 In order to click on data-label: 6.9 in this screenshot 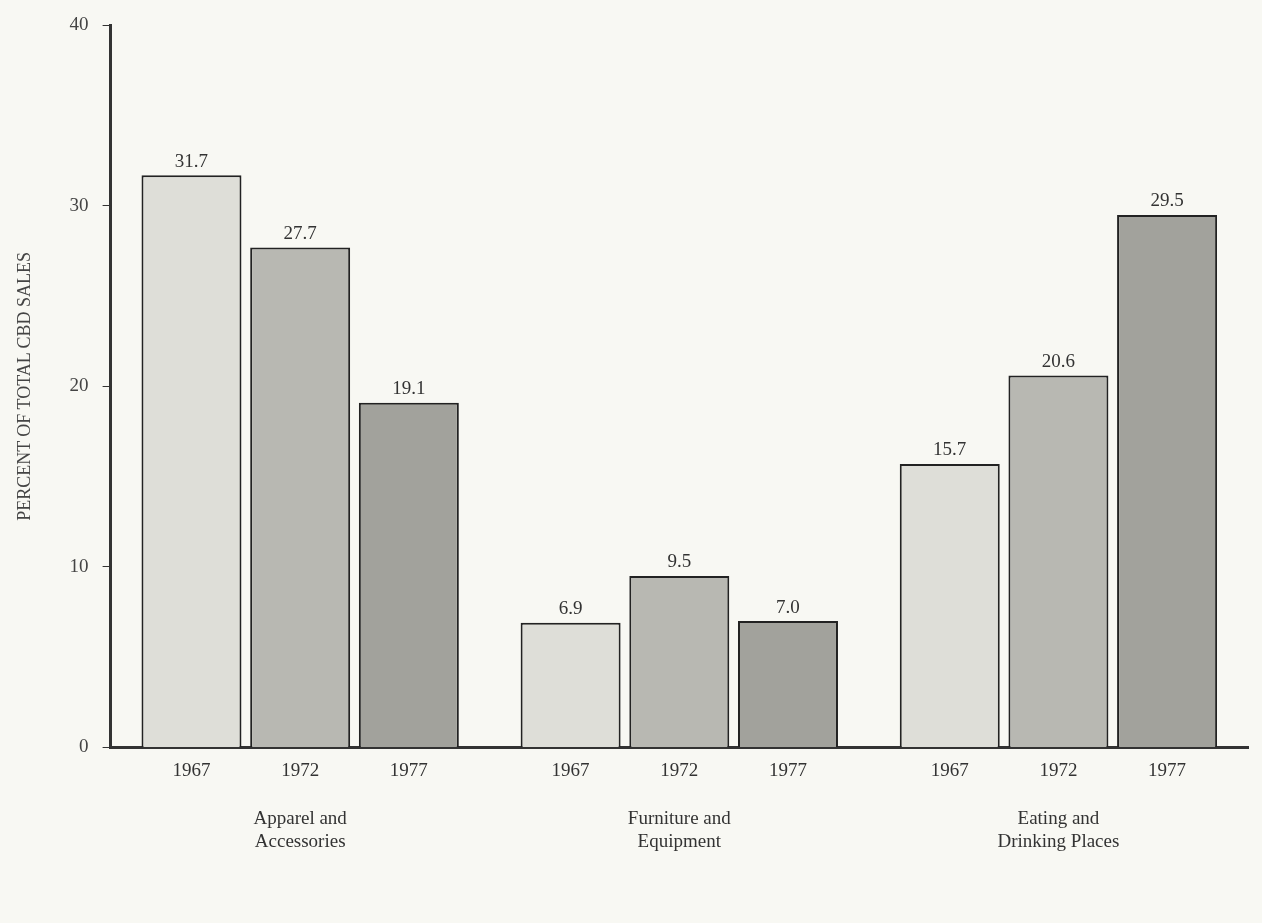, I will do `click(570, 608)`.